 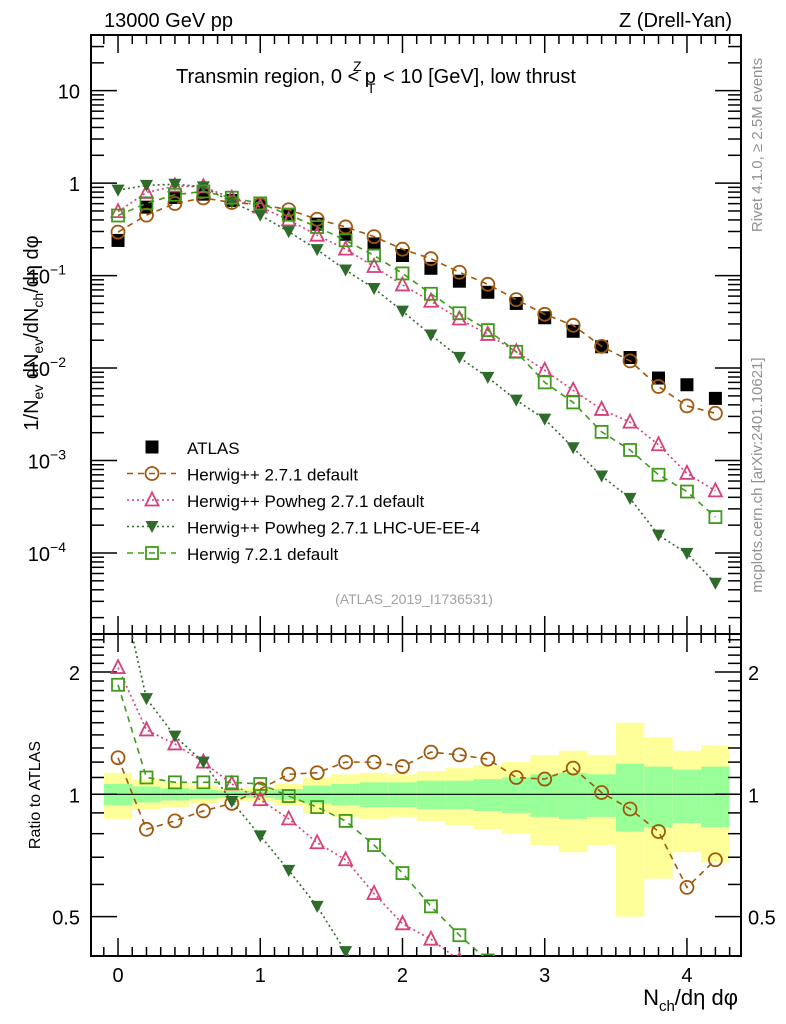 I want to click on title-rest: < 10 [GeV], low thrust, so click(x=476, y=77).